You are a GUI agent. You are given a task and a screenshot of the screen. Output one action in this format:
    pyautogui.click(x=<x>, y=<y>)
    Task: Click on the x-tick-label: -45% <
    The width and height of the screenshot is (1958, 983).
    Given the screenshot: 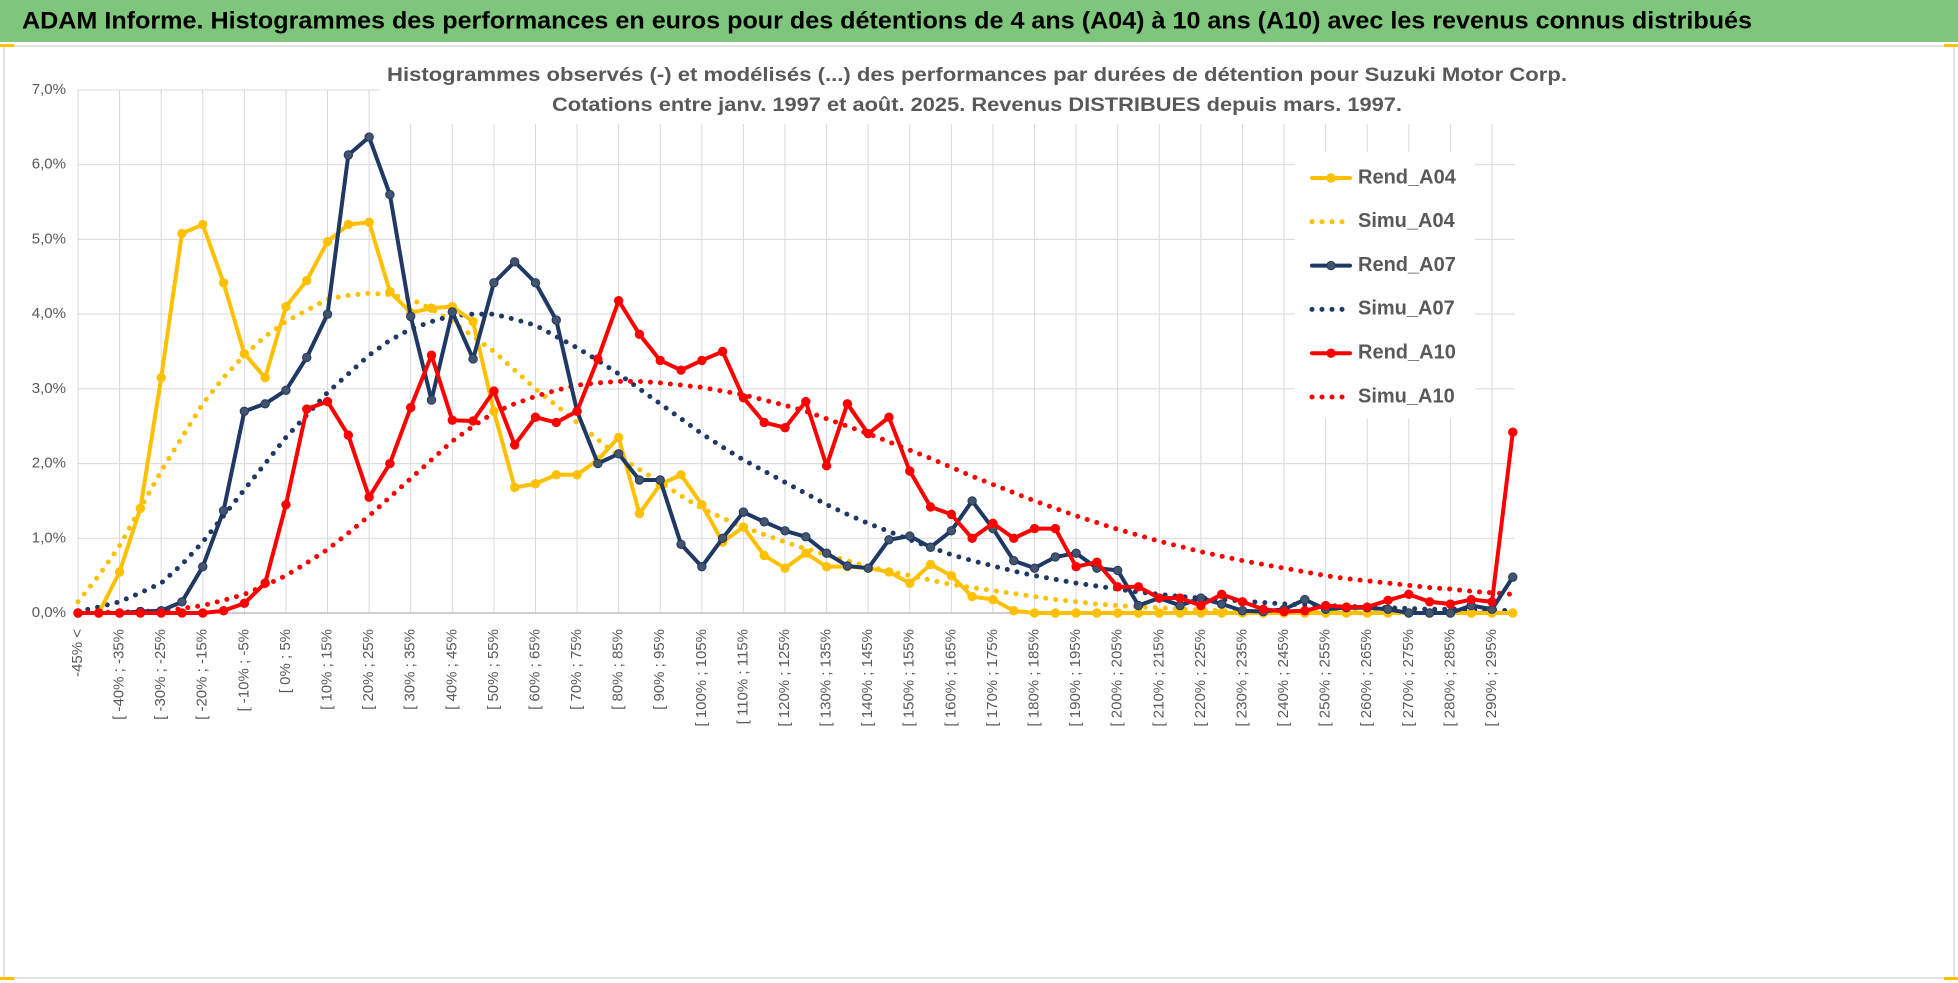 What is the action you would take?
    pyautogui.click(x=77, y=653)
    